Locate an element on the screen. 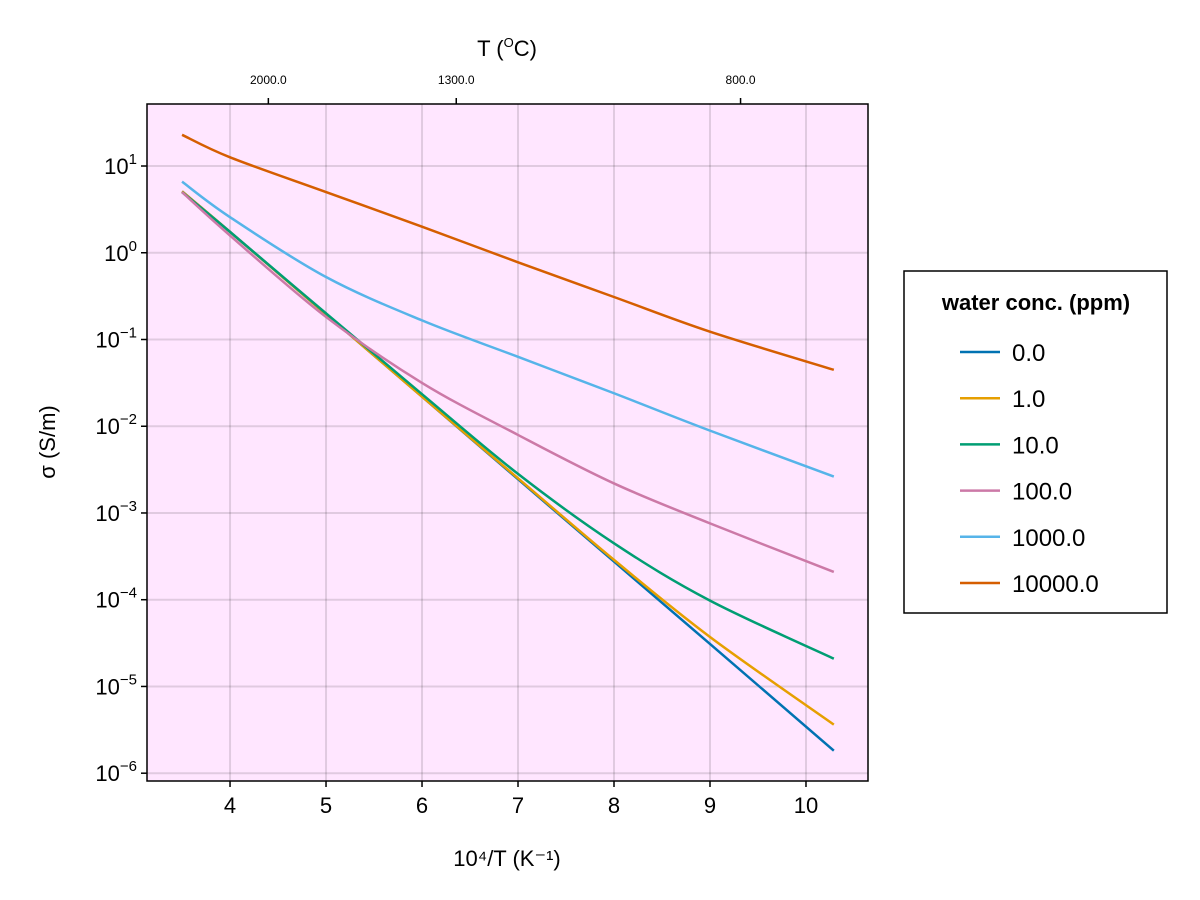 Image resolution: width=1200 pixels, height=900 pixels. x-tick-label: 9 is located at coordinates (710, 805).